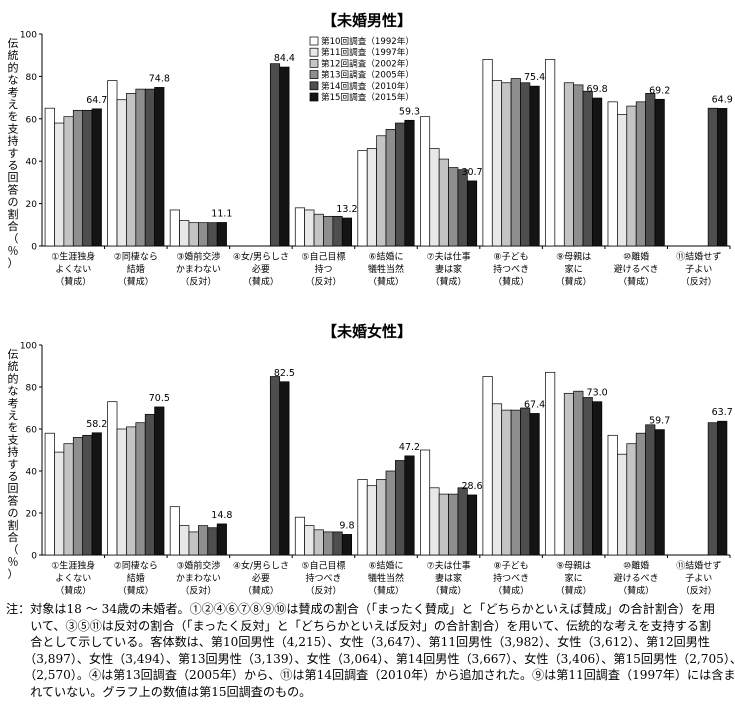 The height and width of the screenshot is (705, 735). What do you see at coordinates (386, 578) in the screenshot?
I see `x-tick-label: 犠牲当然` at bounding box center [386, 578].